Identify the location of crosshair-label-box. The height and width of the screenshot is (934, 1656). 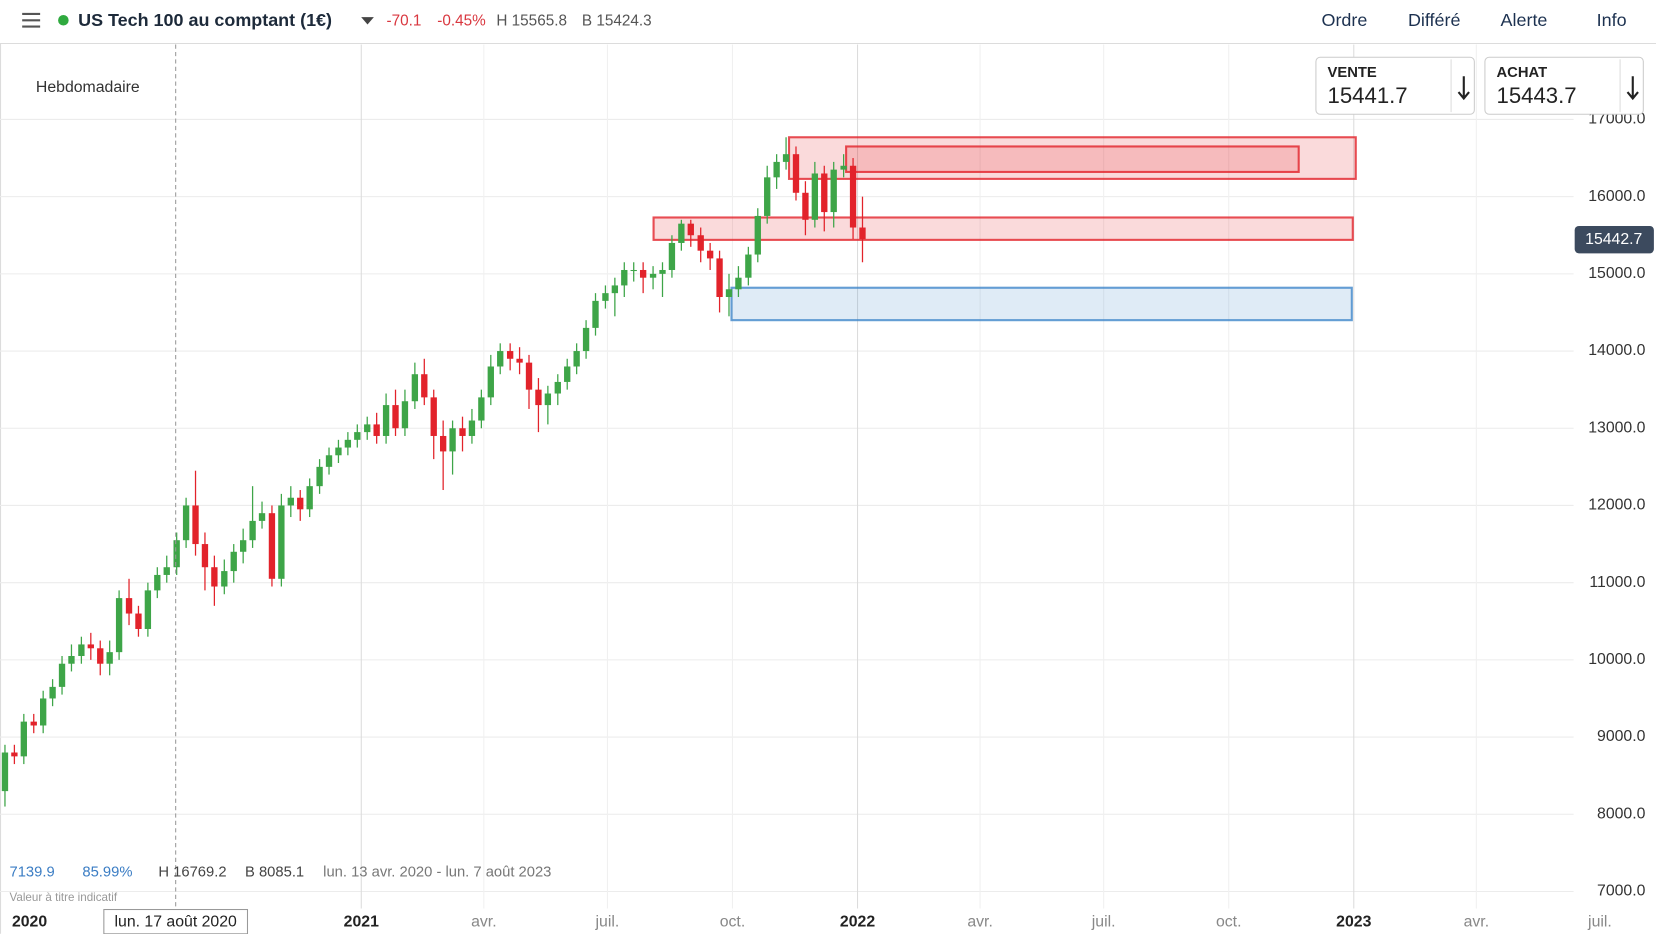
(176, 921).